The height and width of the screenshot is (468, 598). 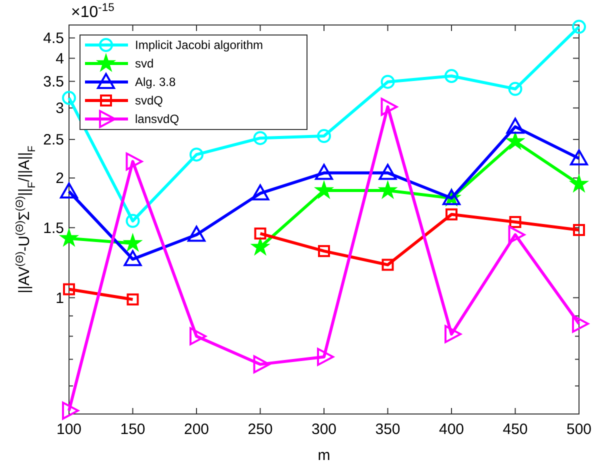 What do you see at coordinates (387, 429) in the screenshot?
I see `x-tick-label: 350` at bounding box center [387, 429].